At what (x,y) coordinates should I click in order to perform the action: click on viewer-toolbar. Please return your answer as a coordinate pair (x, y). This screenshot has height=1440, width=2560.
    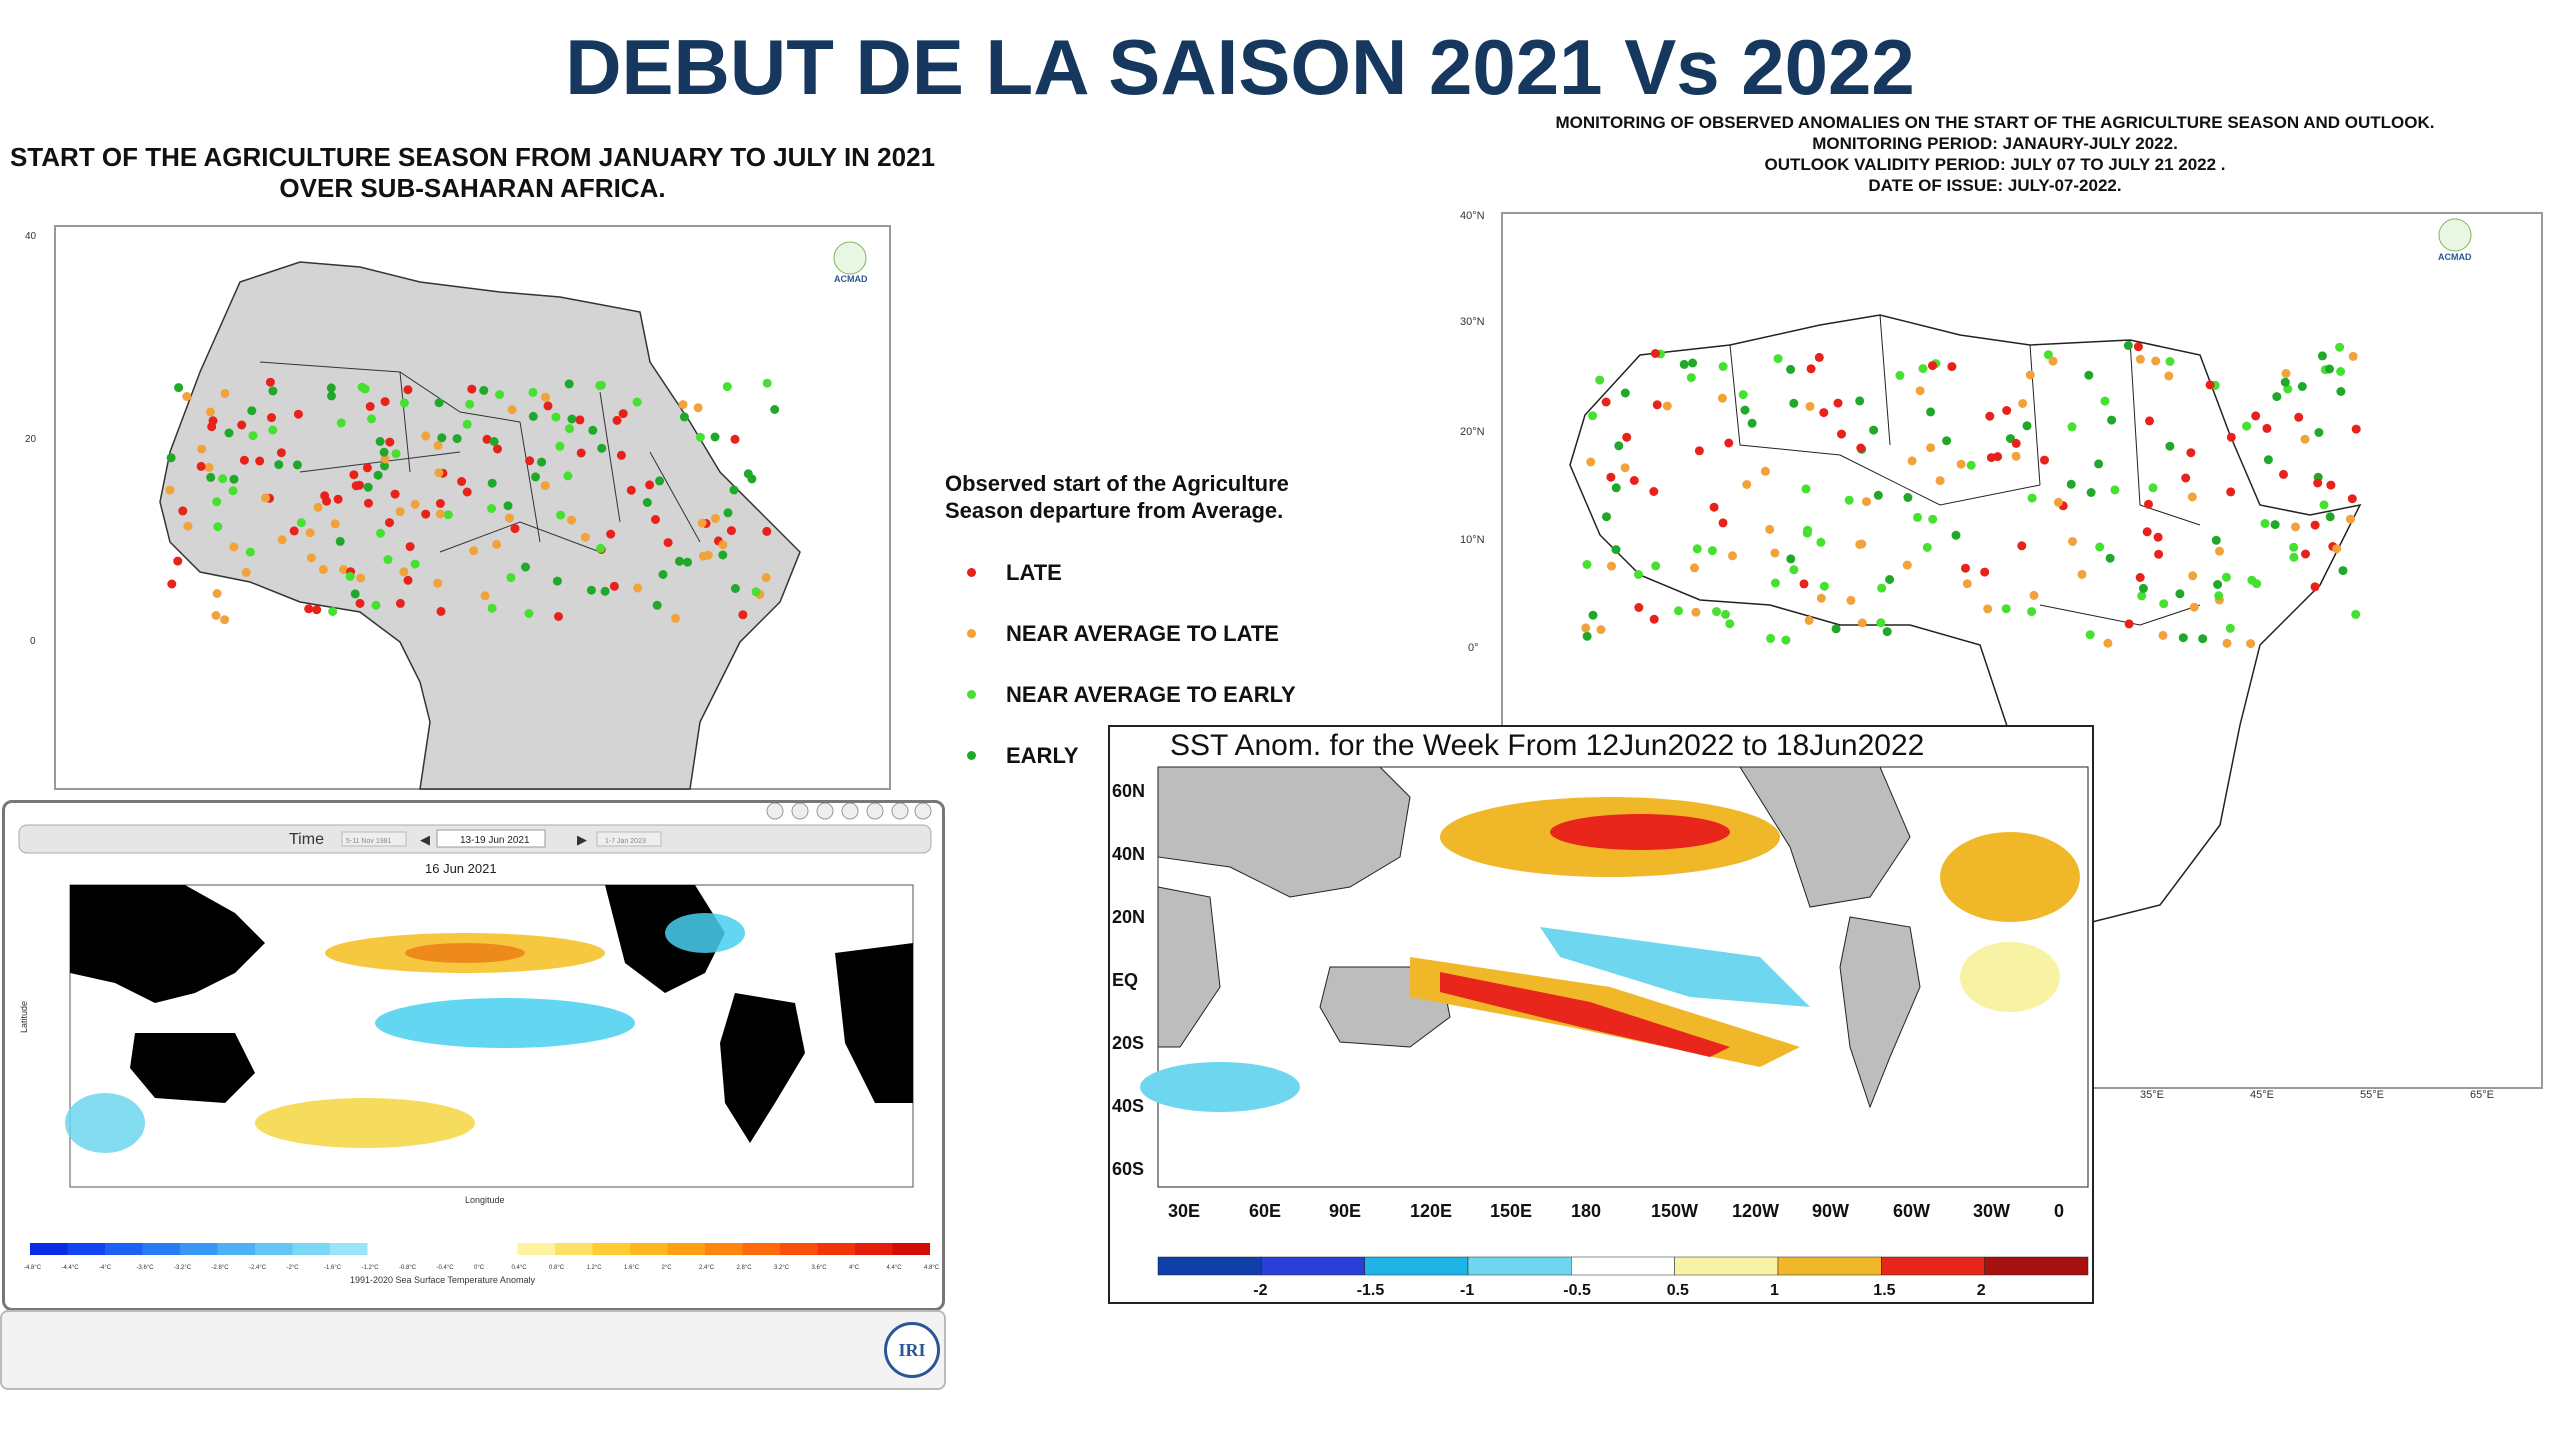
    Looking at the image, I should click on (849, 811).